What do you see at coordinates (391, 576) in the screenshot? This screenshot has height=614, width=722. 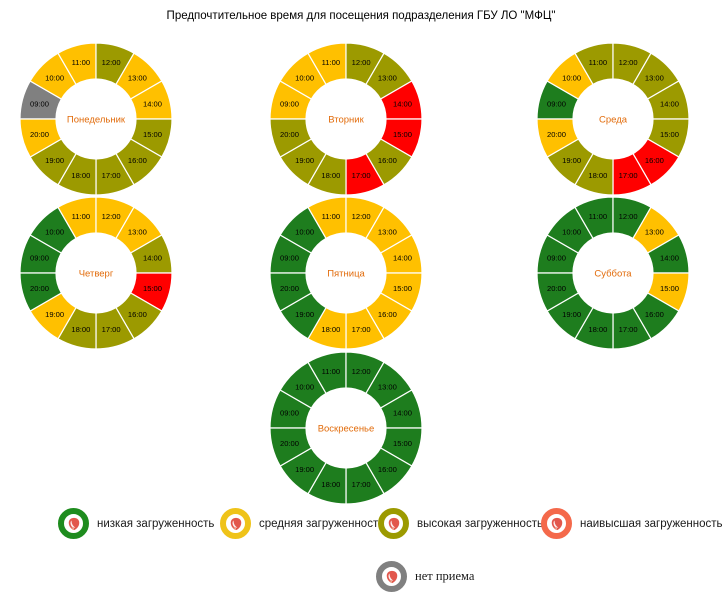 I see `legend-ring-none-icon` at bounding box center [391, 576].